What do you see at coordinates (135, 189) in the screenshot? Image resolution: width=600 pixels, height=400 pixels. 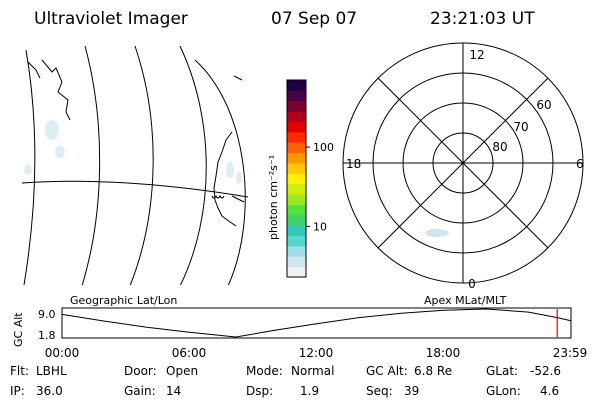 I see `latitude-line` at bounding box center [135, 189].